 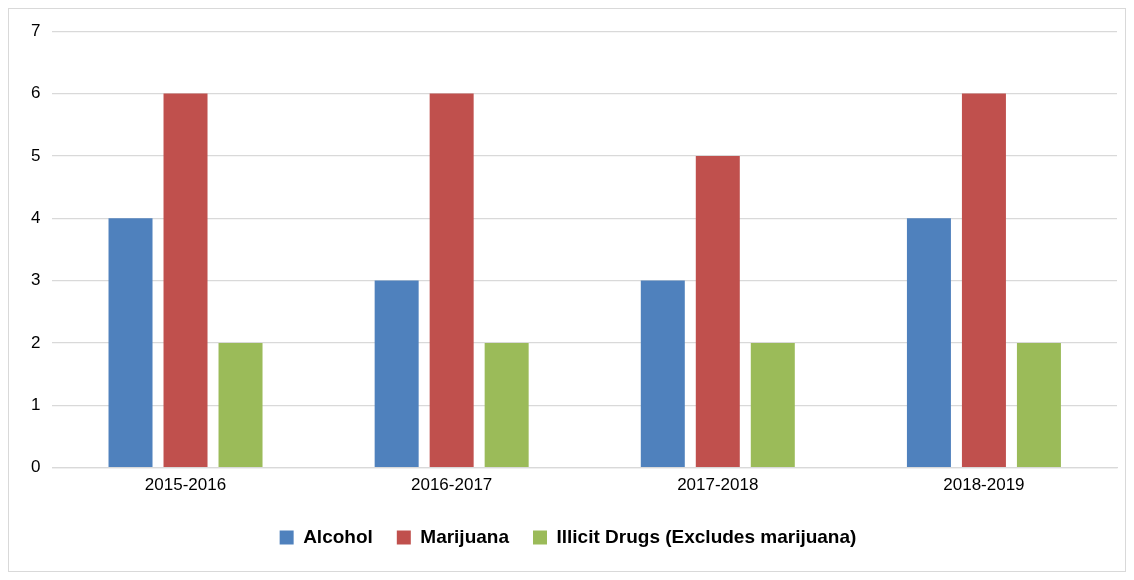 What do you see at coordinates (35, 404) in the screenshot?
I see `y-tick-label: 1` at bounding box center [35, 404].